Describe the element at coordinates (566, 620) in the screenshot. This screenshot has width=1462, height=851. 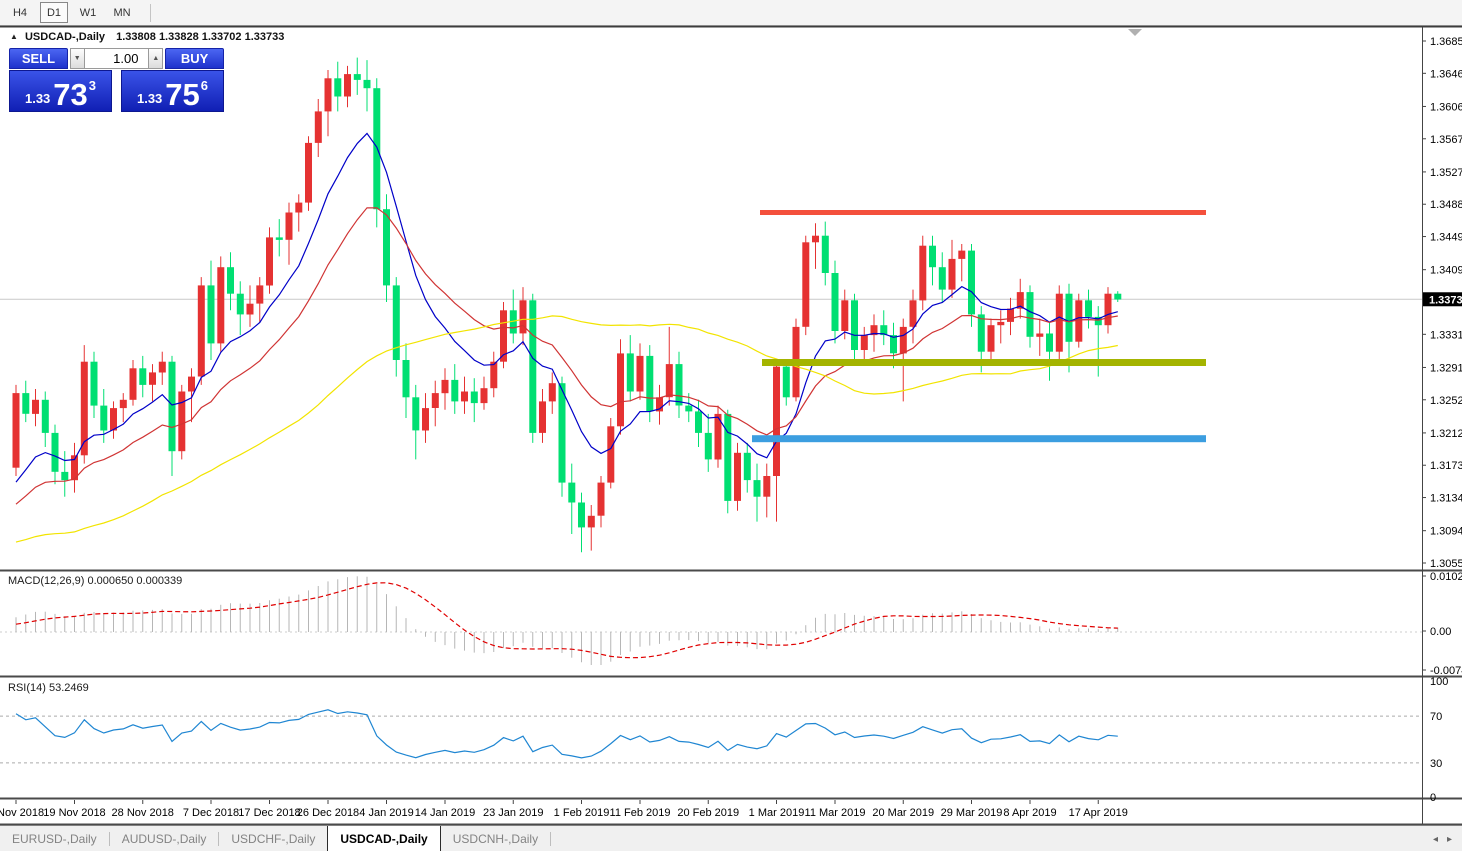
I see `macd-signal-line` at that location.